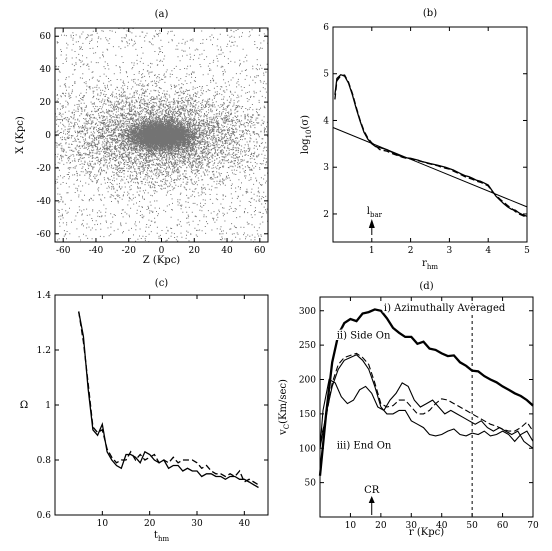  What do you see at coordinates (326, 215) in the screenshot?
I see `y-tick-label: 2` at bounding box center [326, 215].